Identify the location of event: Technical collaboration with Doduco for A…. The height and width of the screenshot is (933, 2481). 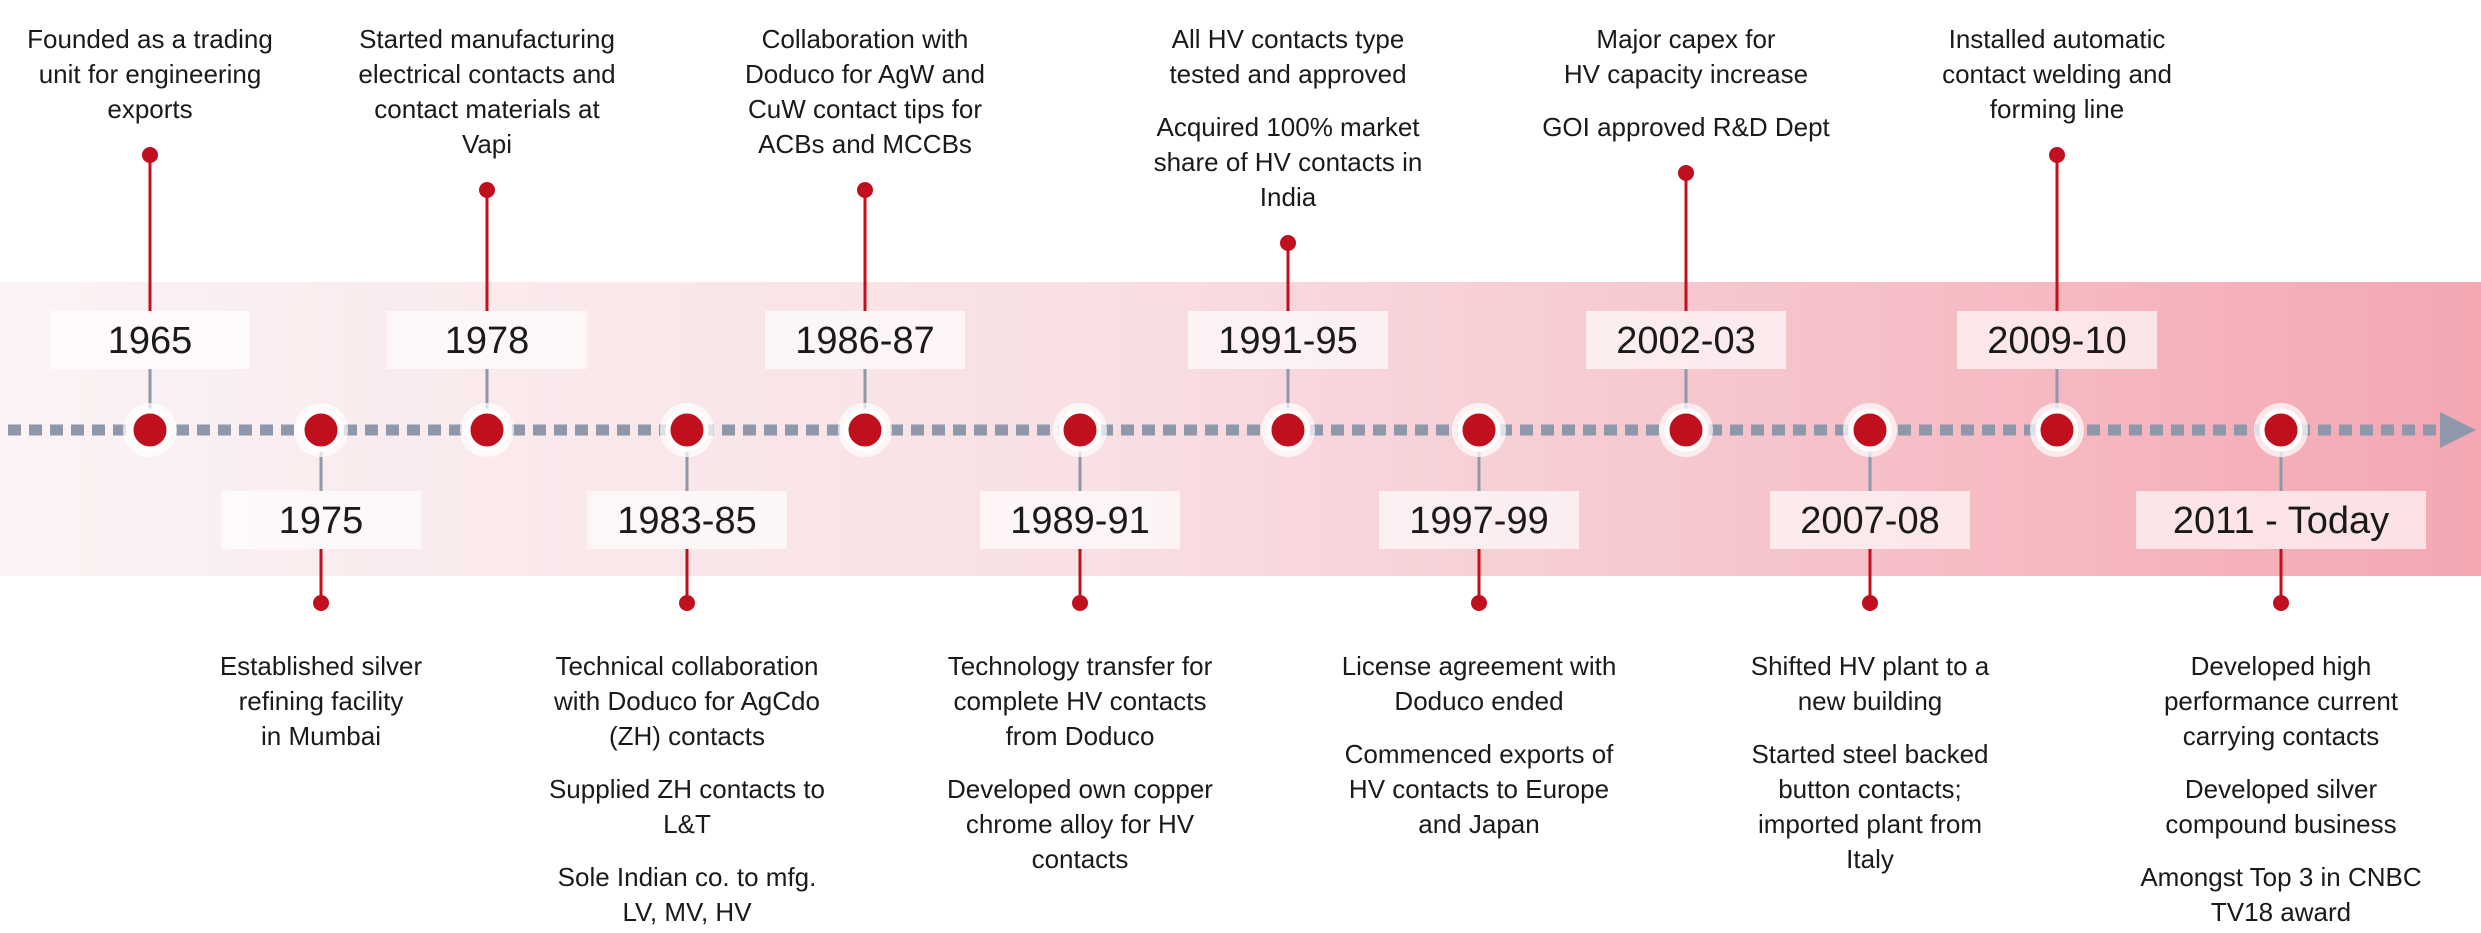
(687, 665).